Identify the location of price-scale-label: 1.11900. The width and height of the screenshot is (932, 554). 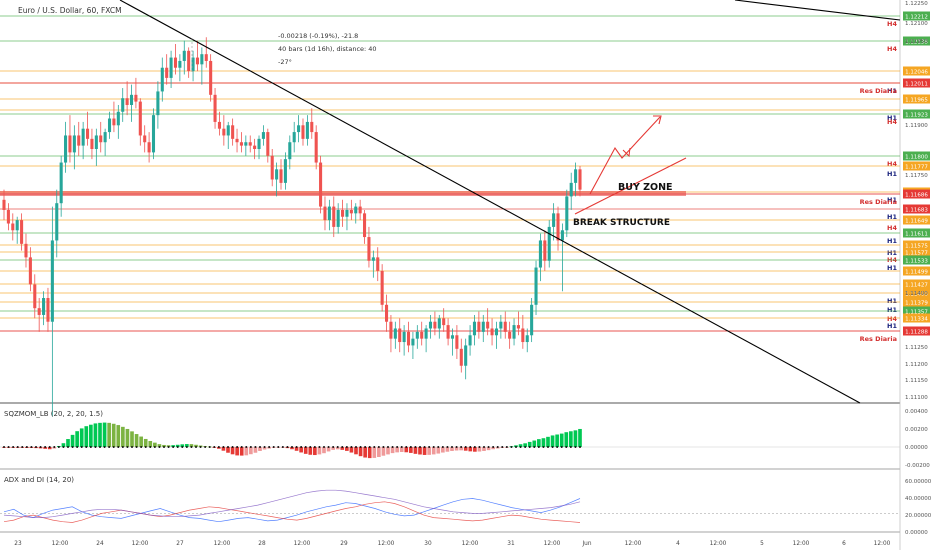
(916, 126).